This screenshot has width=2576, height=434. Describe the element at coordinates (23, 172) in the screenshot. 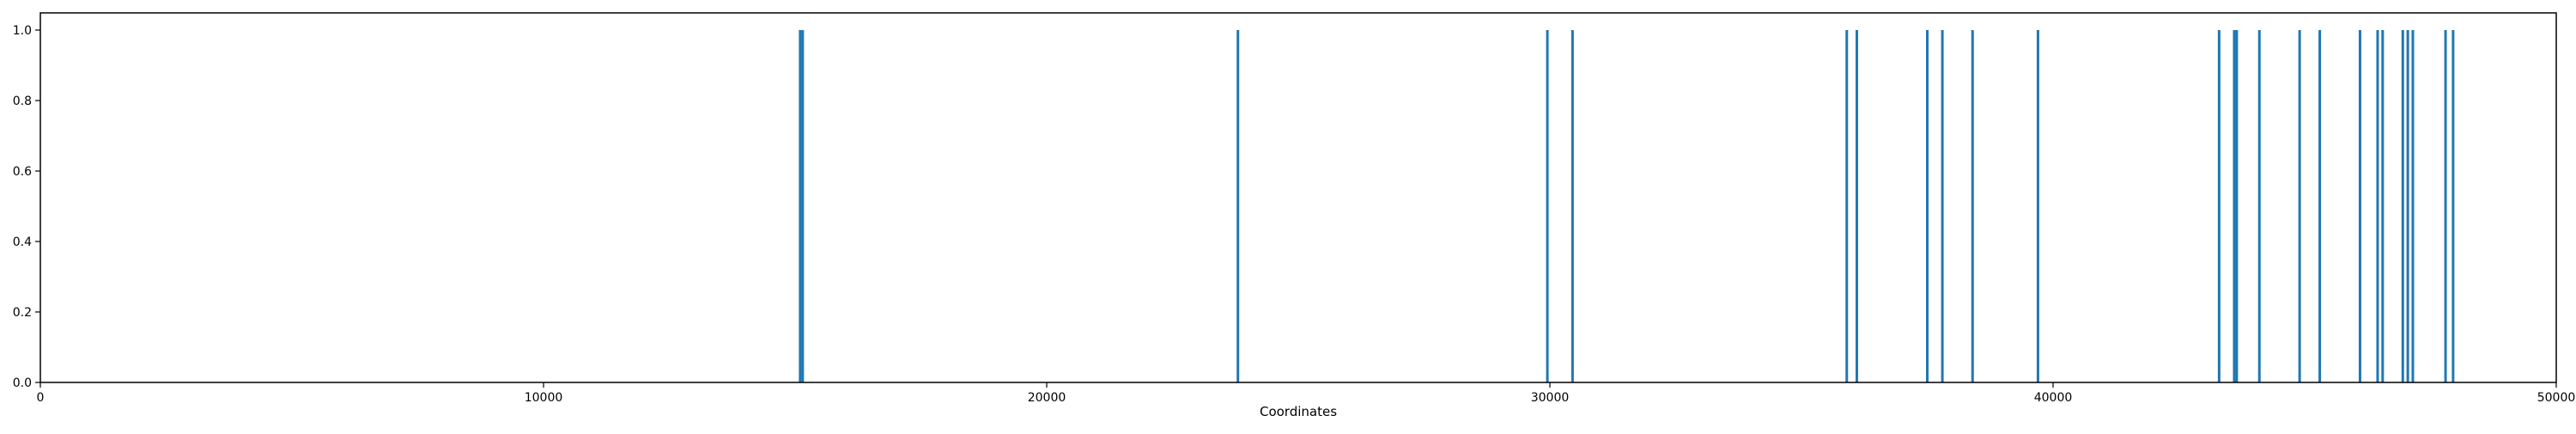

I see `y-tick-label: 0.6` at that location.